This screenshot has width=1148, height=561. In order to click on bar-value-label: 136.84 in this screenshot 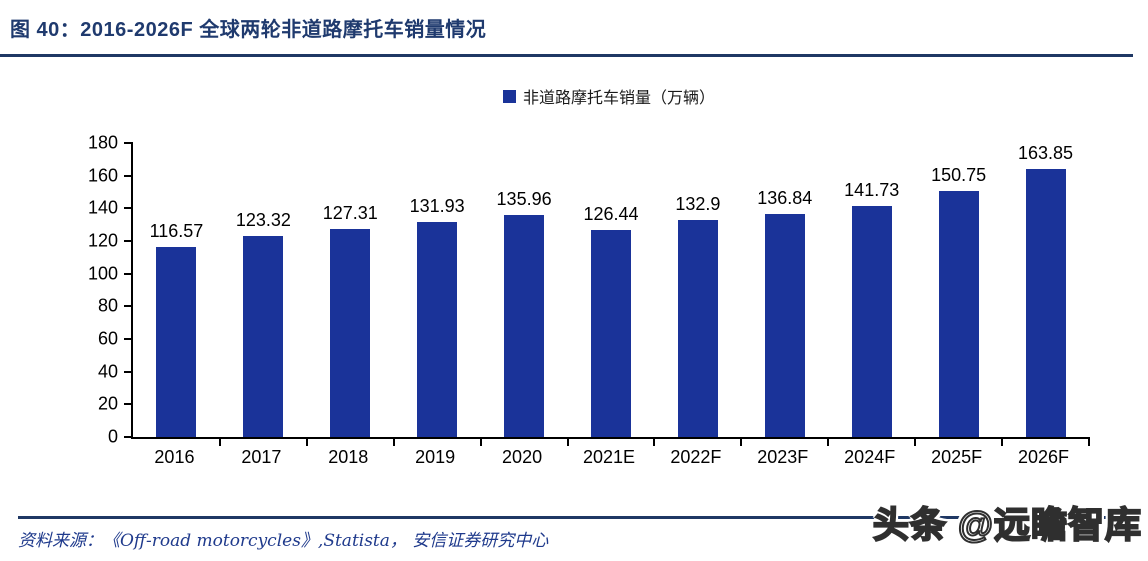, I will do `click(785, 197)`.